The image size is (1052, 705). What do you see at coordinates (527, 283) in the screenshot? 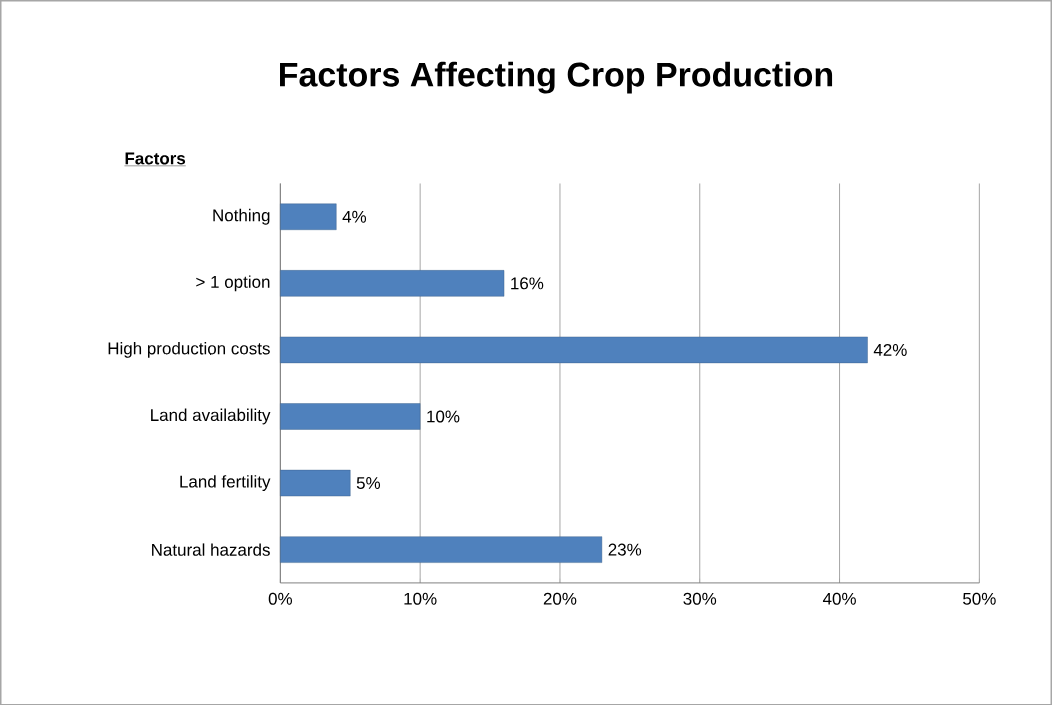
I see `data-label: 16%` at bounding box center [527, 283].